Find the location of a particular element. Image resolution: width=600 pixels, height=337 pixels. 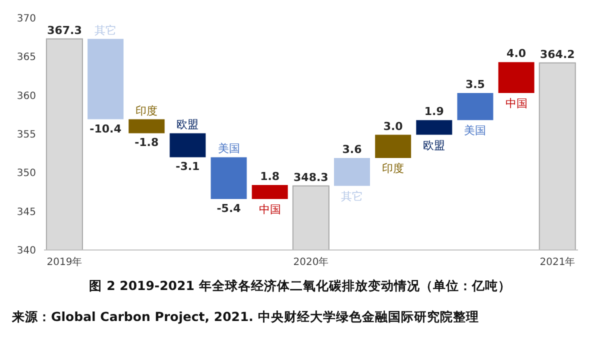

data-label: 1.9 is located at coordinates (434, 111).